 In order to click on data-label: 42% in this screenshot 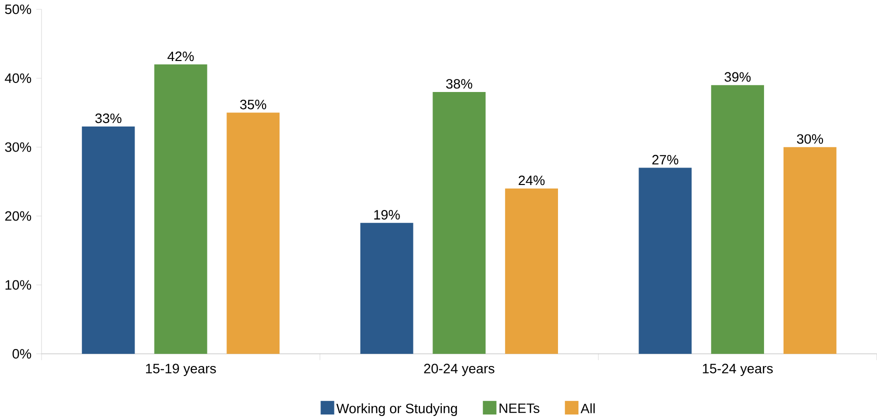, I will do `click(181, 56)`.